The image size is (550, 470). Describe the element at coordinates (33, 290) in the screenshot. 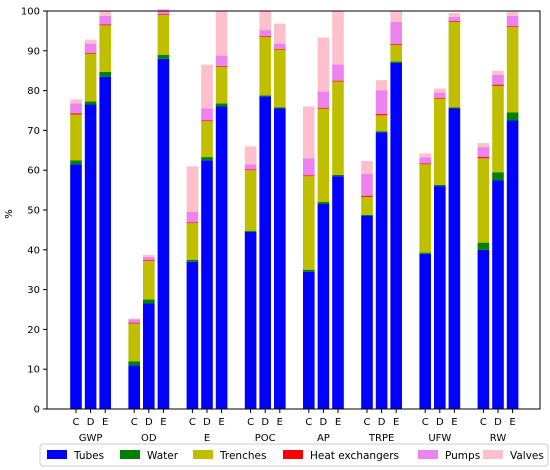

I see `y-tick-label: 30` at that location.